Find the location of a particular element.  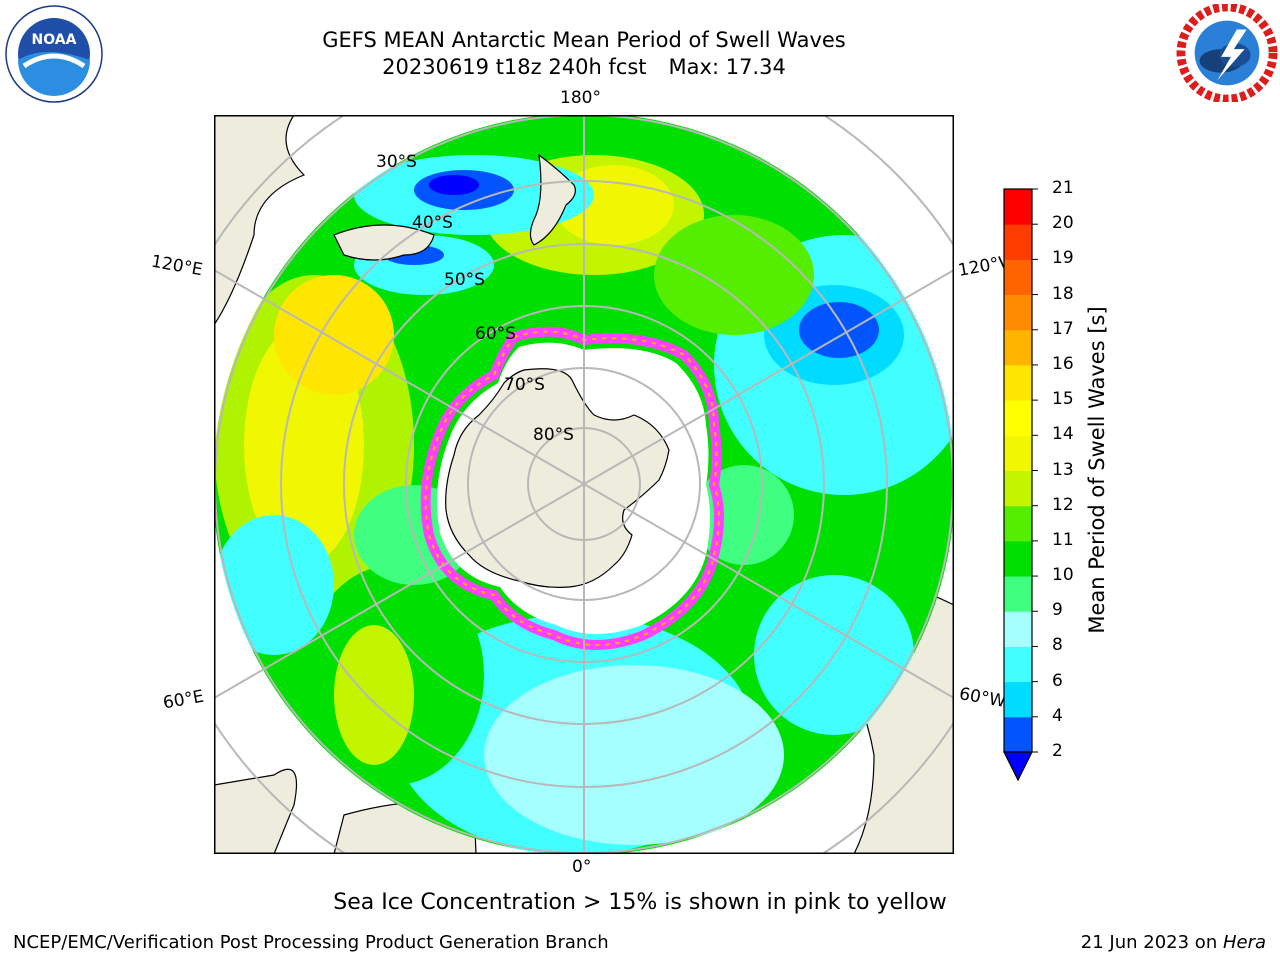

colorbar-title: Mean Period of Swell Waves [s] is located at coordinates (1097, 470).